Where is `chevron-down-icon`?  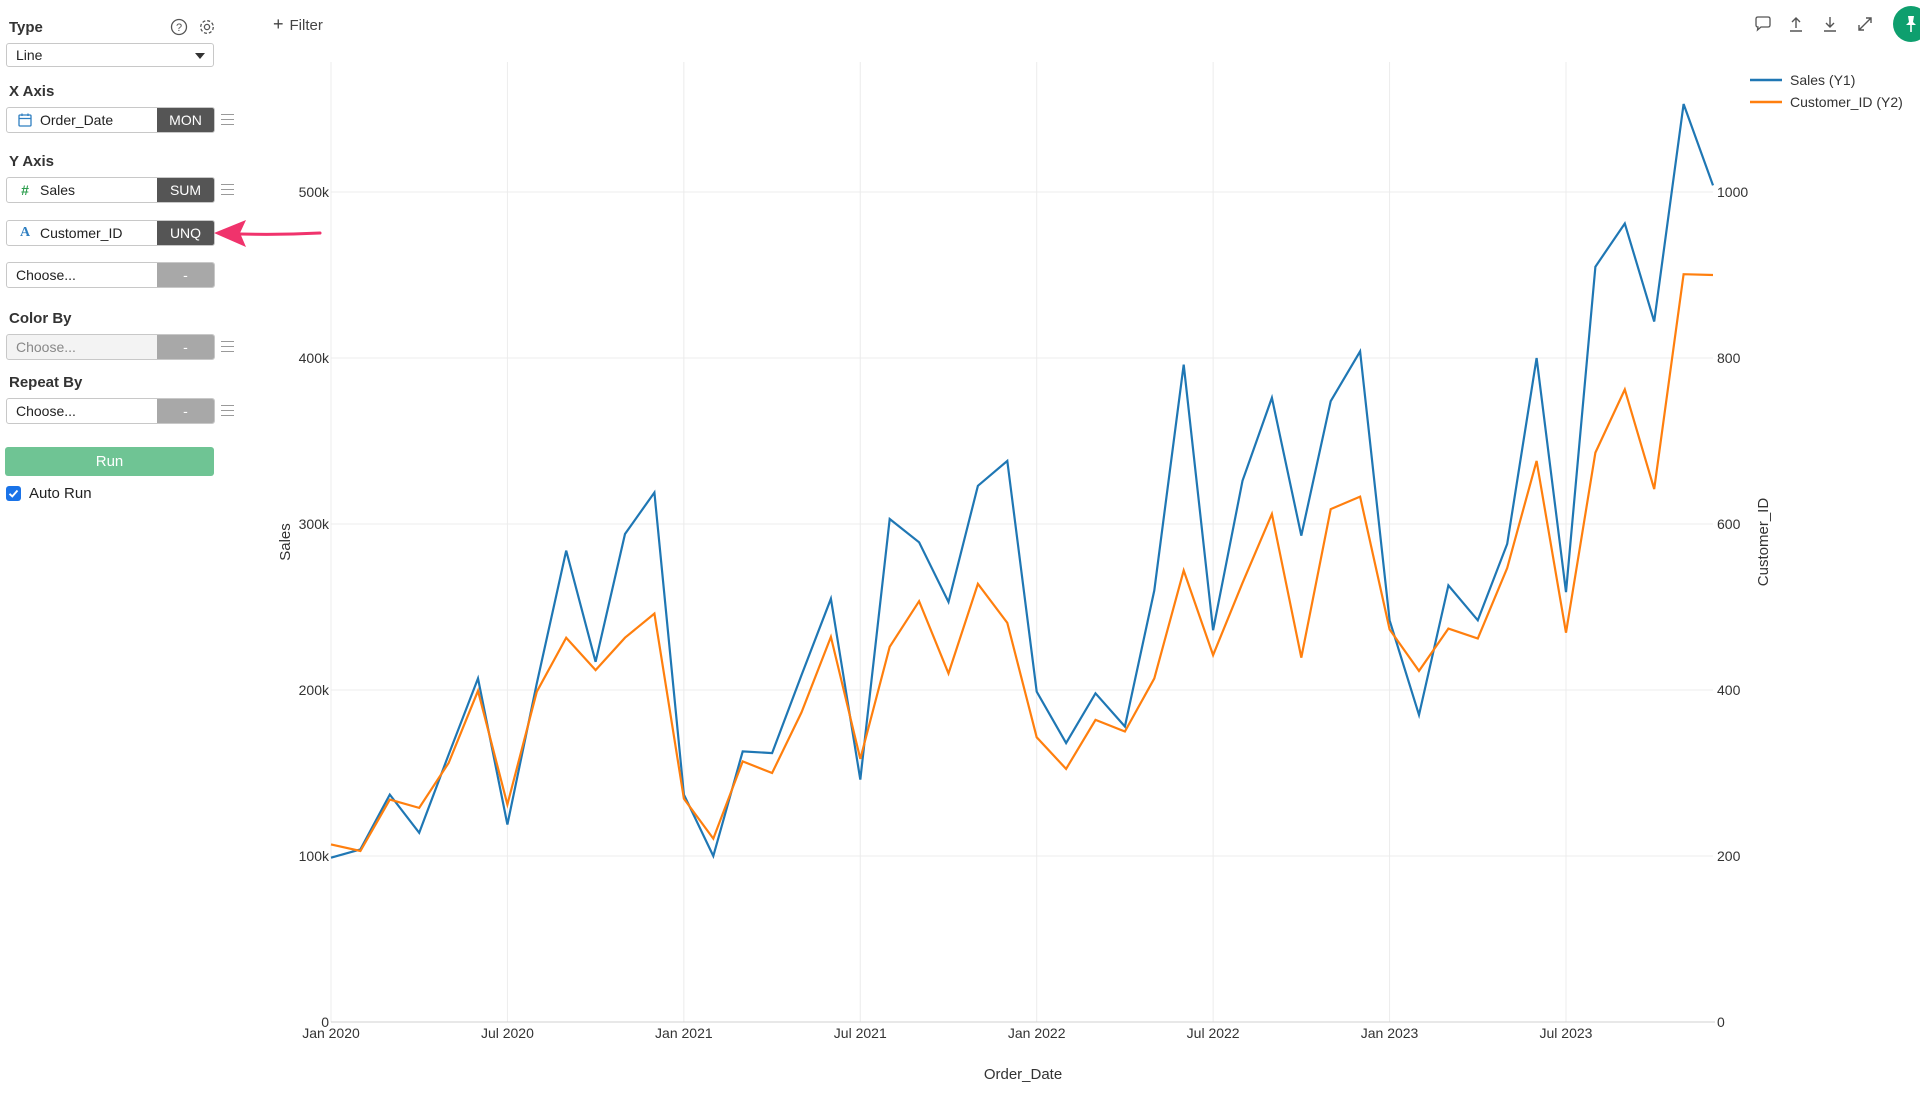
chevron-down-icon is located at coordinates (200, 56).